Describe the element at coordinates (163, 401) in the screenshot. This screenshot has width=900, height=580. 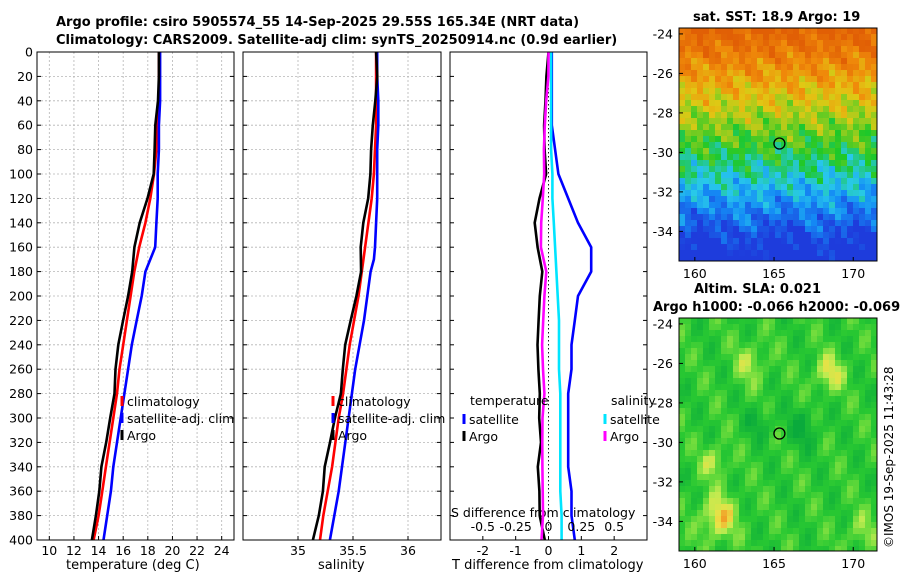
I see `temperature-legend-label: climatology` at that location.